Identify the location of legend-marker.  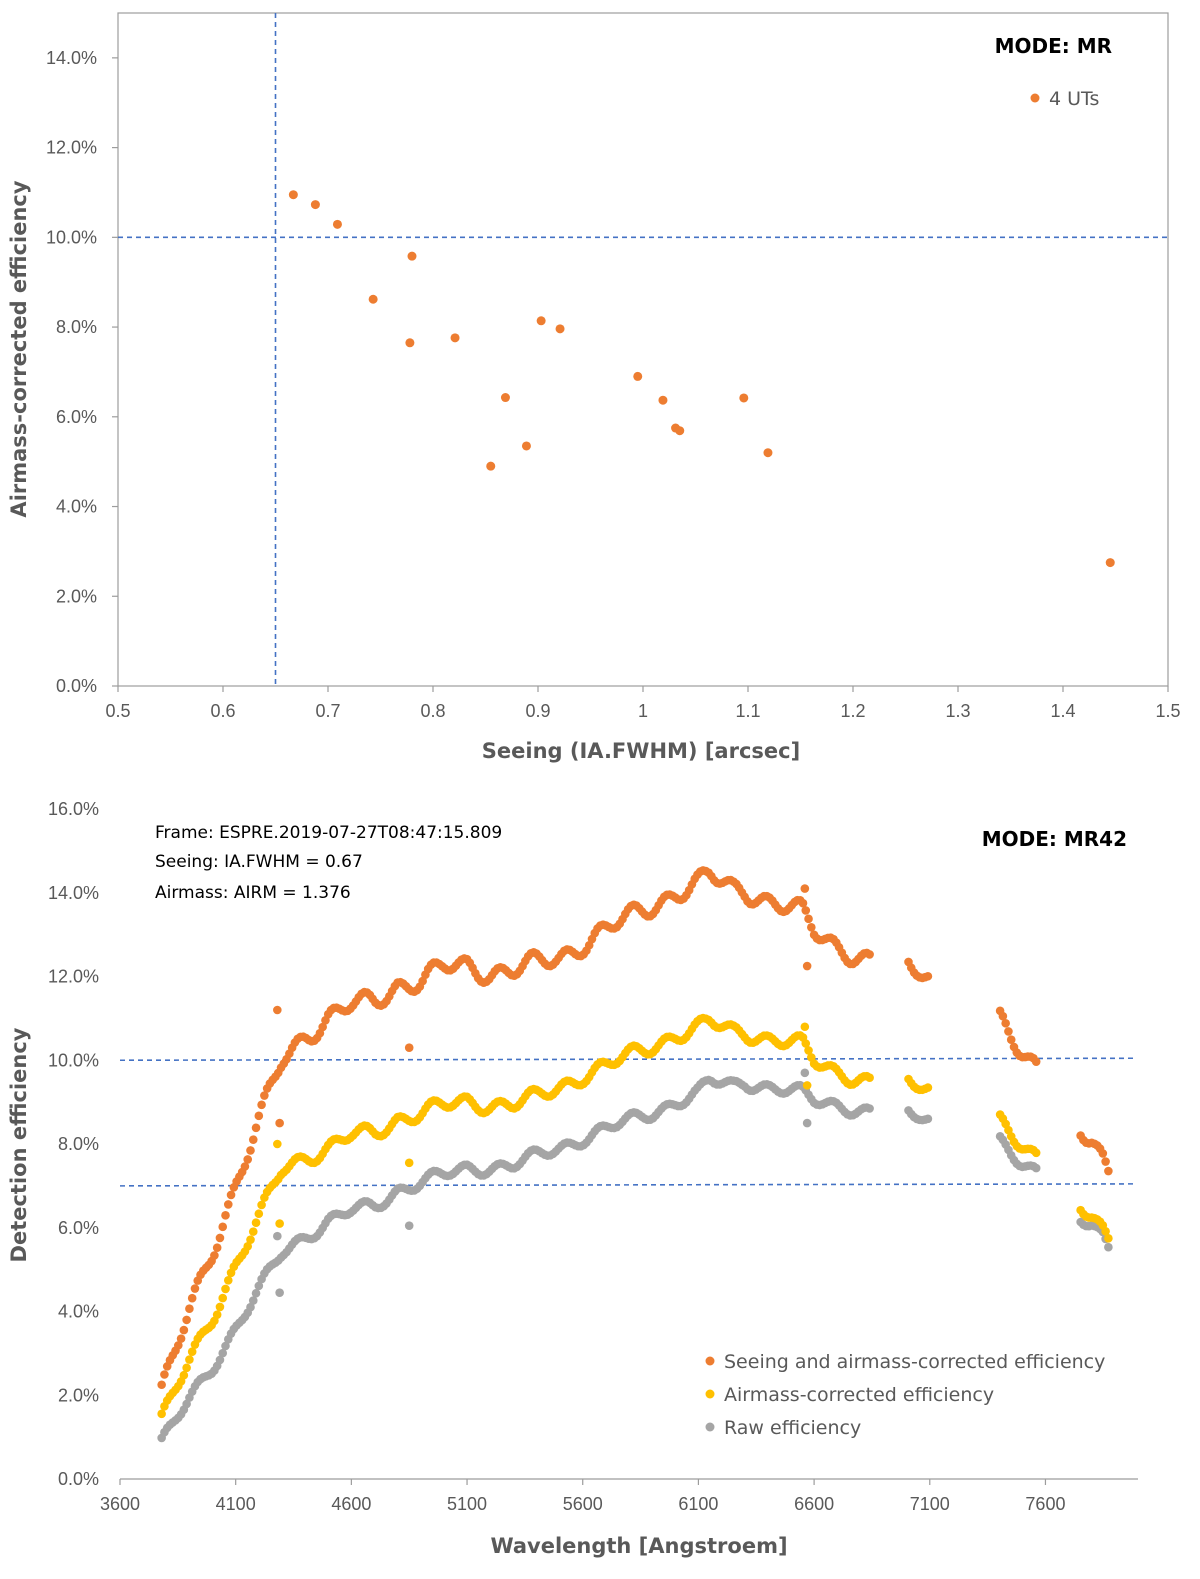
(1035, 98).